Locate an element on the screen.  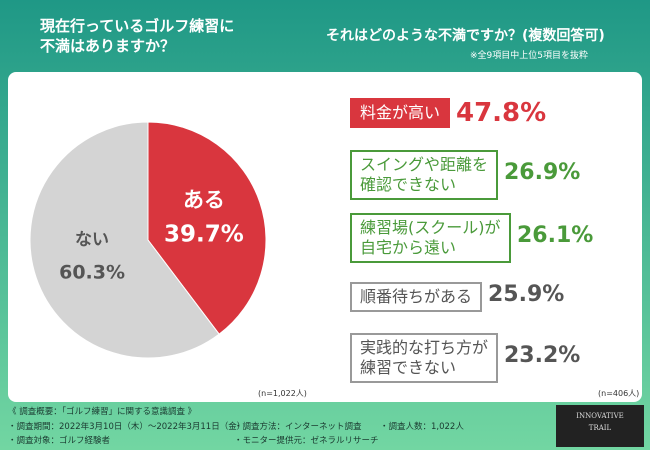
ranking-item: 料金が高い is located at coordinates (400, 113).